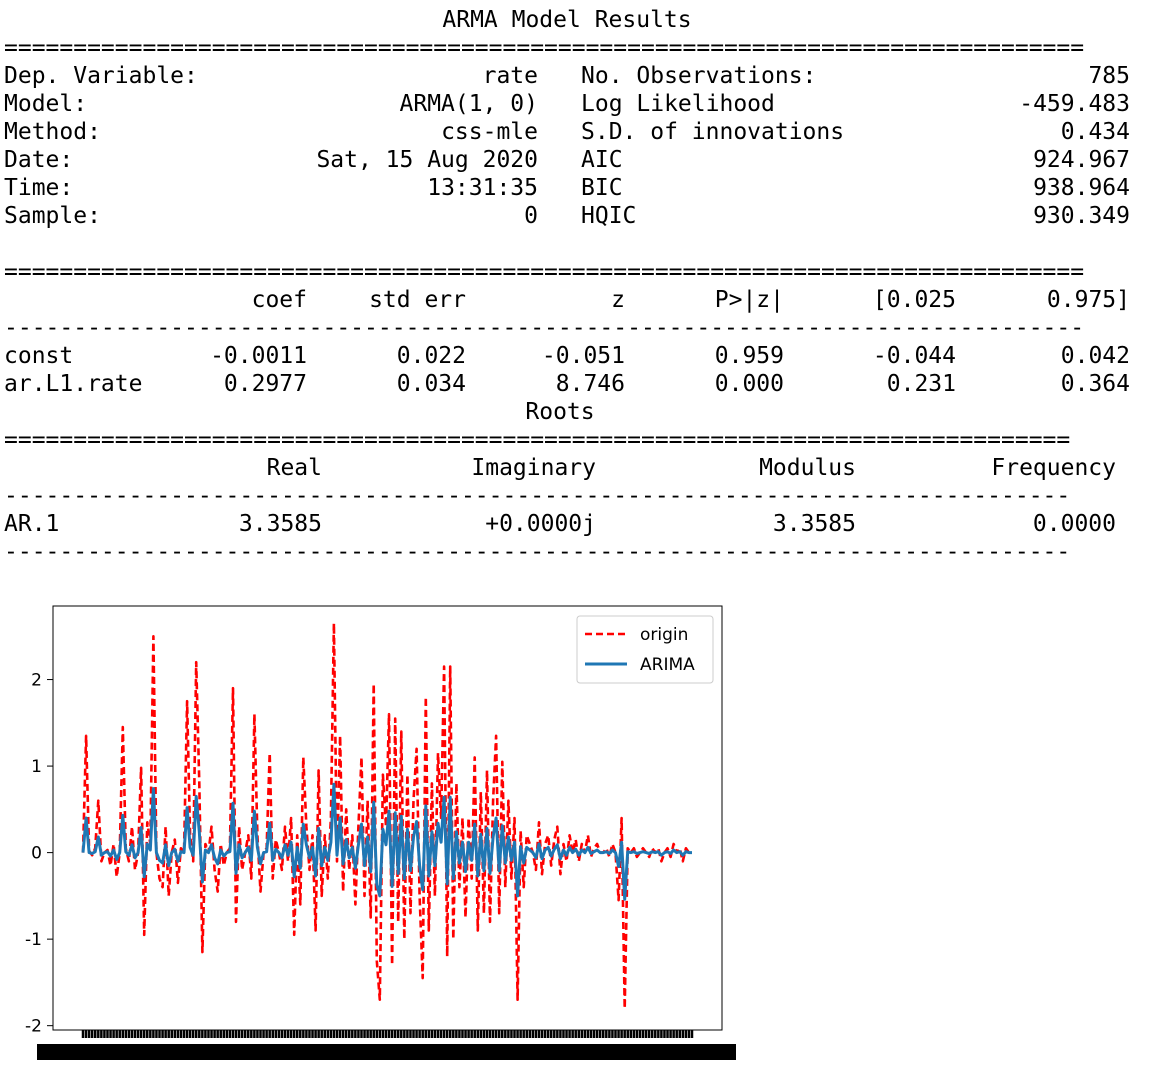 This screenshot has height=1092, width=1154. I want to click on coef-row-name: const, so click(39, 356).